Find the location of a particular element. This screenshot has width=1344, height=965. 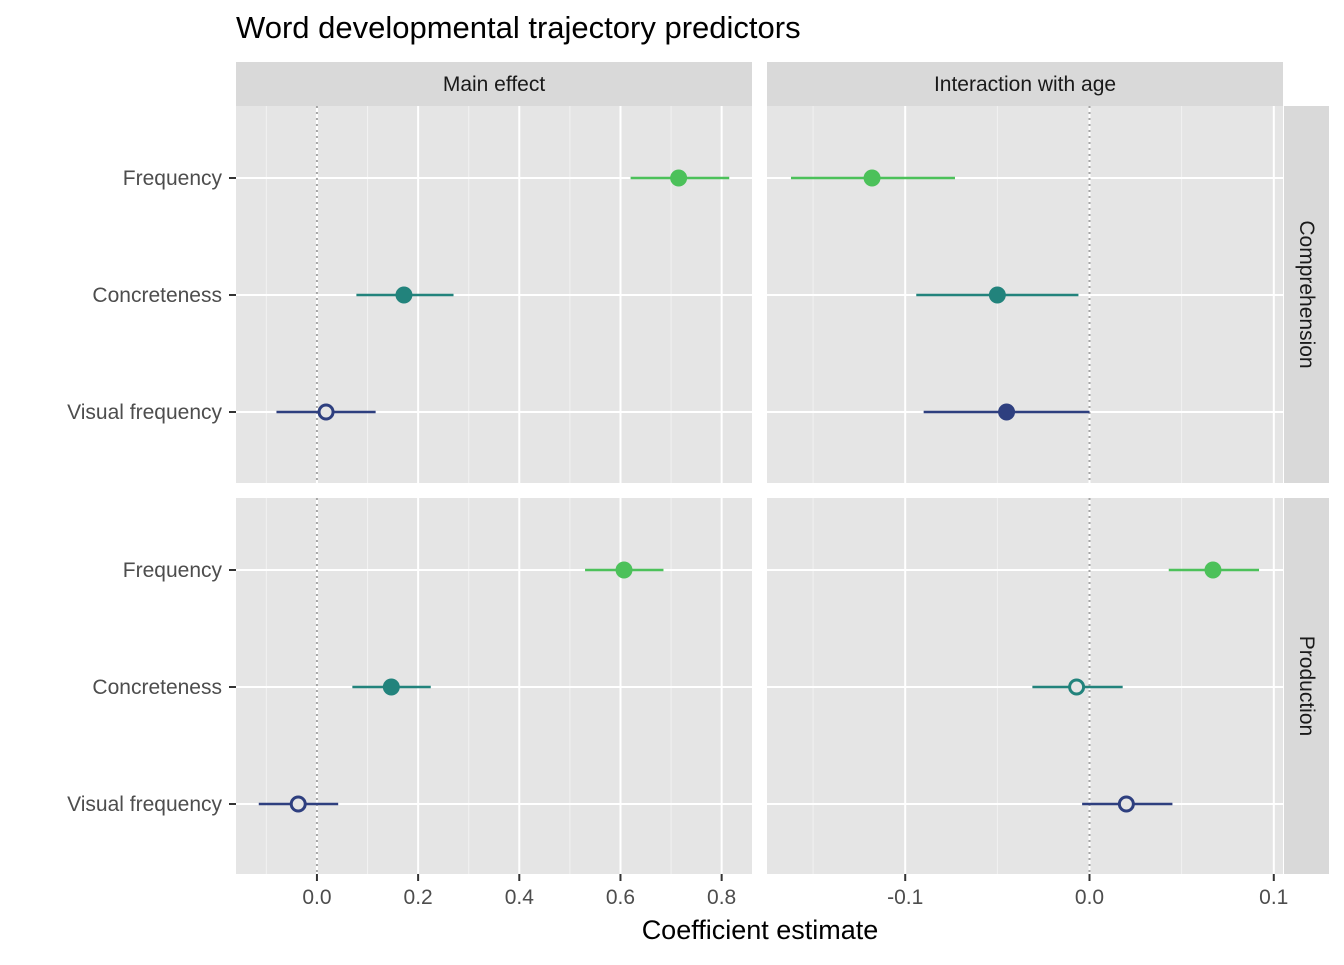

x-tick-label: 0.4 is located at coordinates (520, 897).